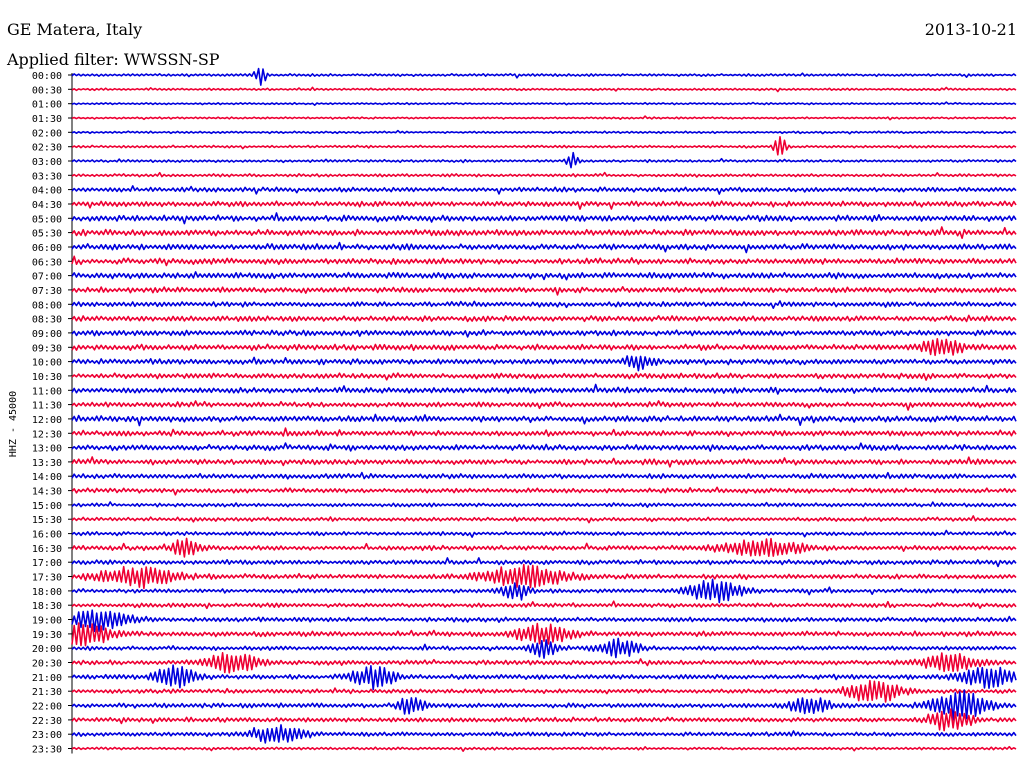 The height and width of the screenshot is (780, 1024). I want to click on station-title: GE Matera, Italy, so click(75, 29).